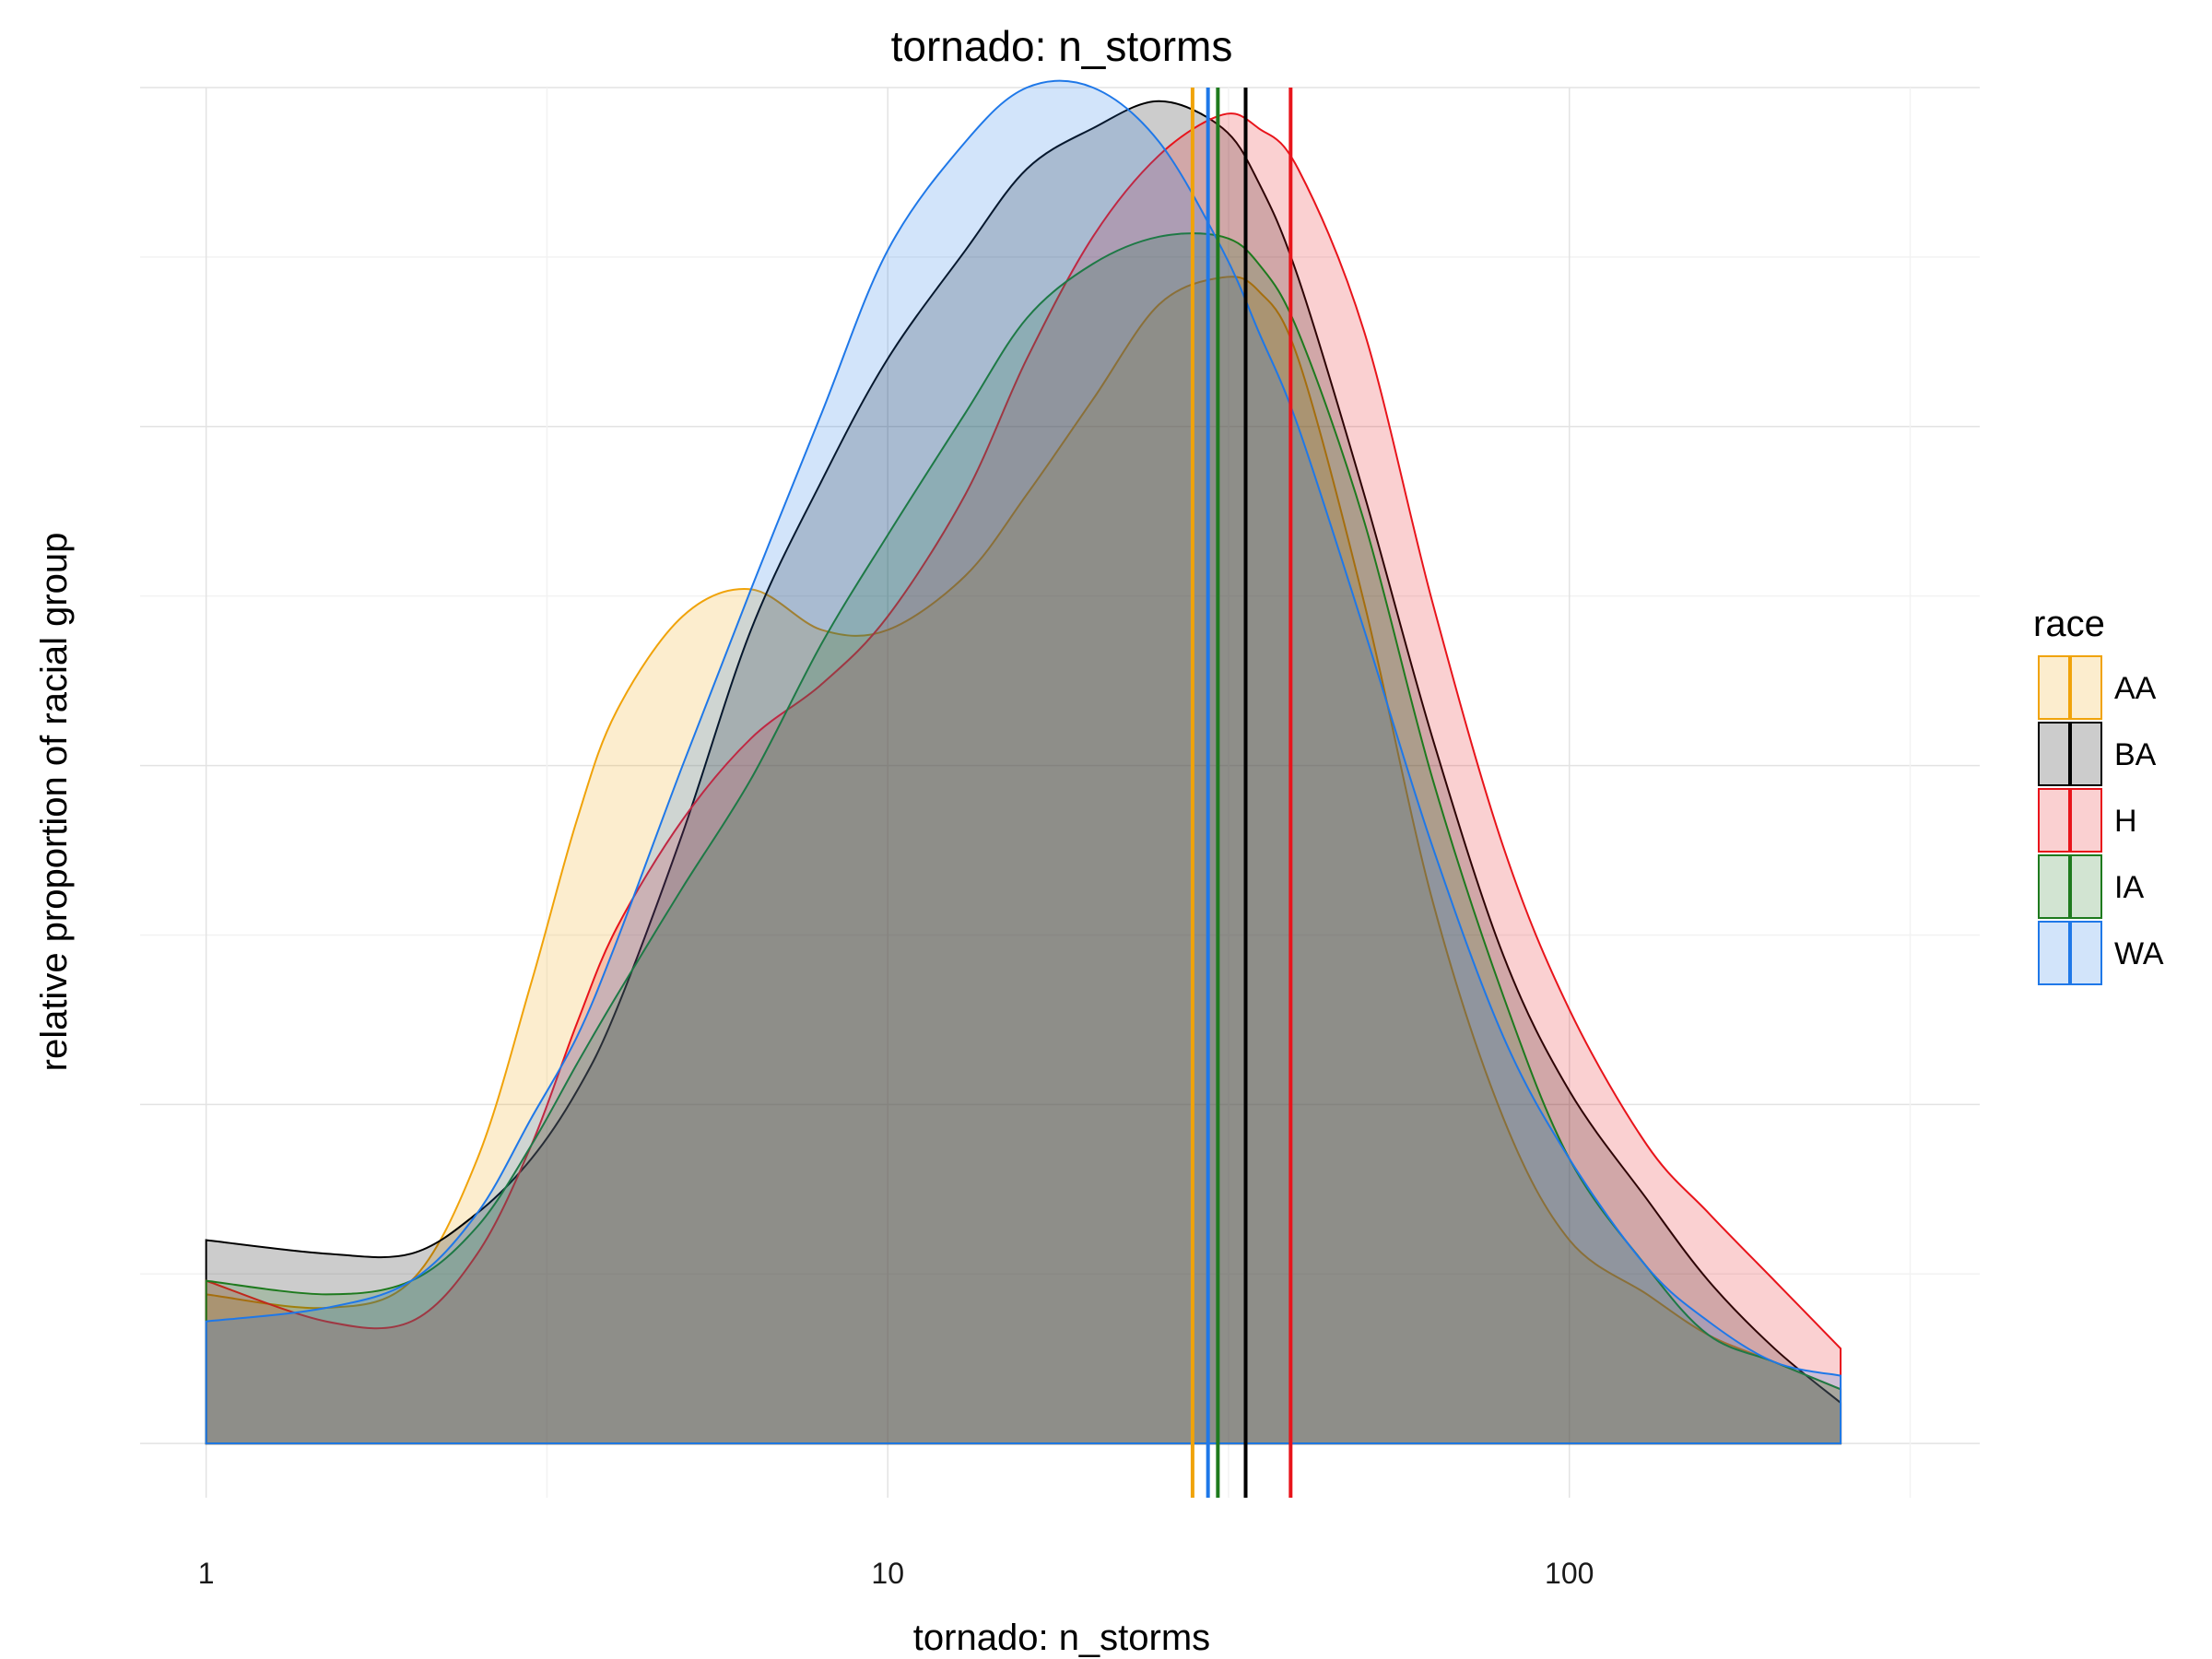 This screenshot has height=1659, width=2212. Describe the element at coordinates (2125, 821) in the screenshot. I see `legend-label: H` at that location.